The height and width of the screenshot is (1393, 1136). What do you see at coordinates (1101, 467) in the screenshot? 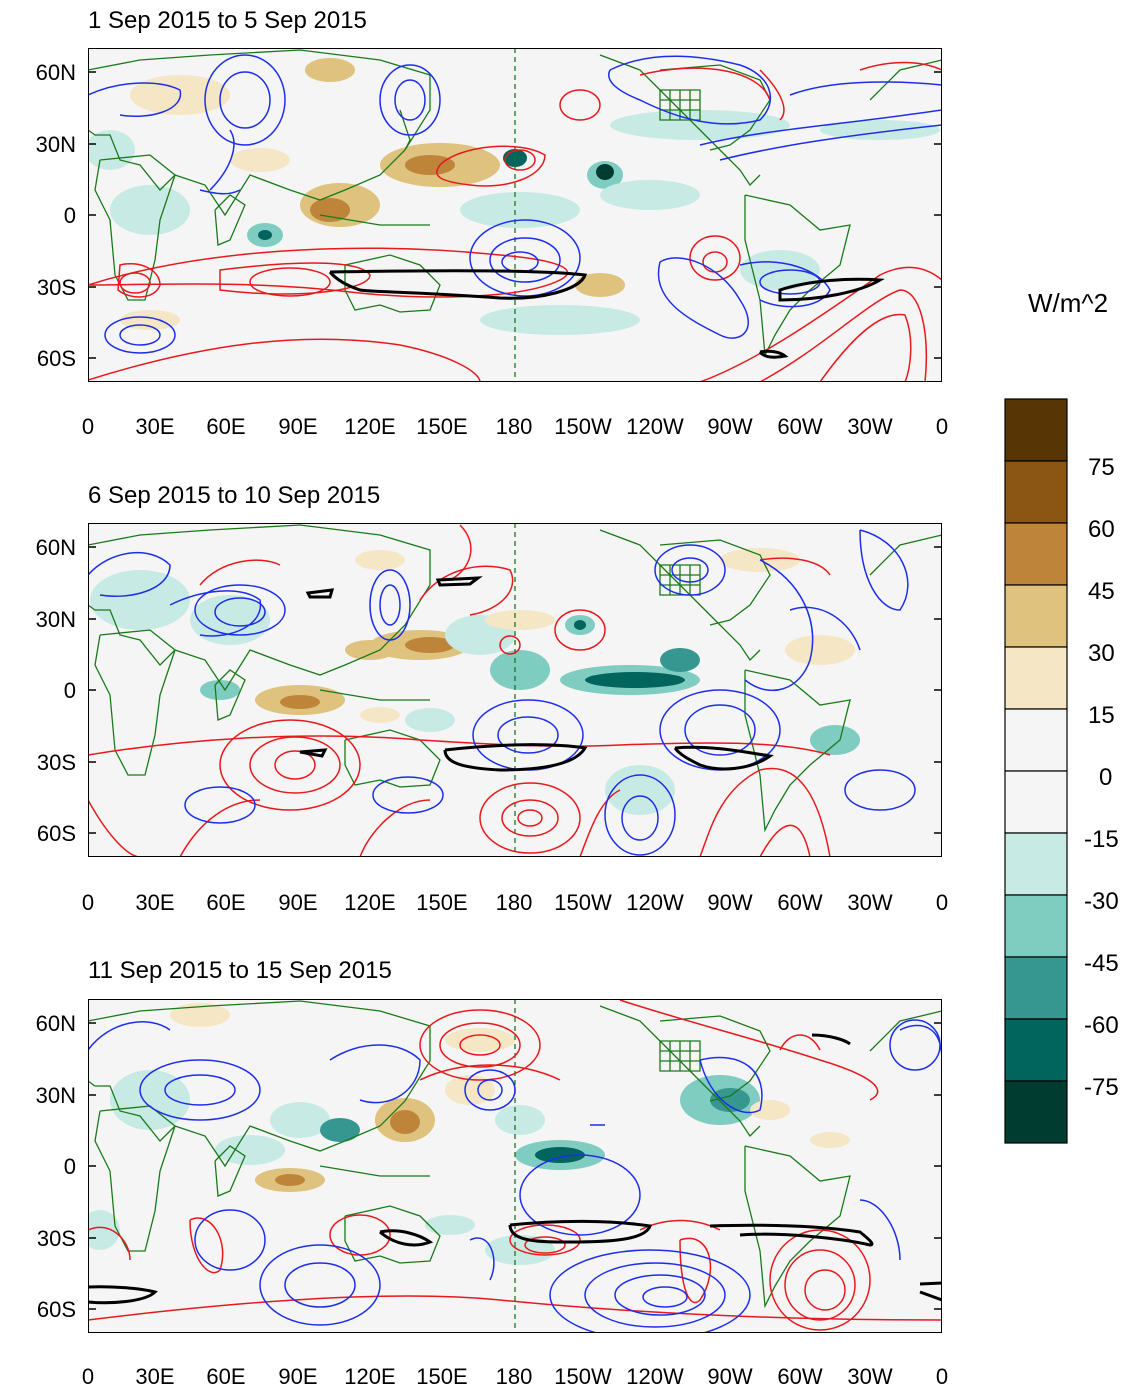
I see `colorbar-label: 75` at bounding box center [1101, 467].